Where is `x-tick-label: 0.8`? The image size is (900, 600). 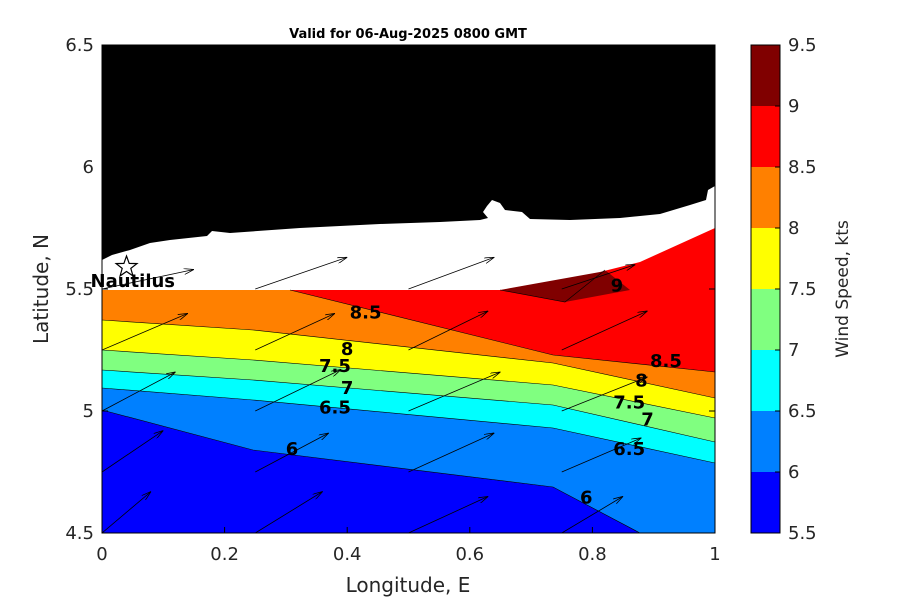
x-tick-label: 0.8 is located at coordinates (592, 554).